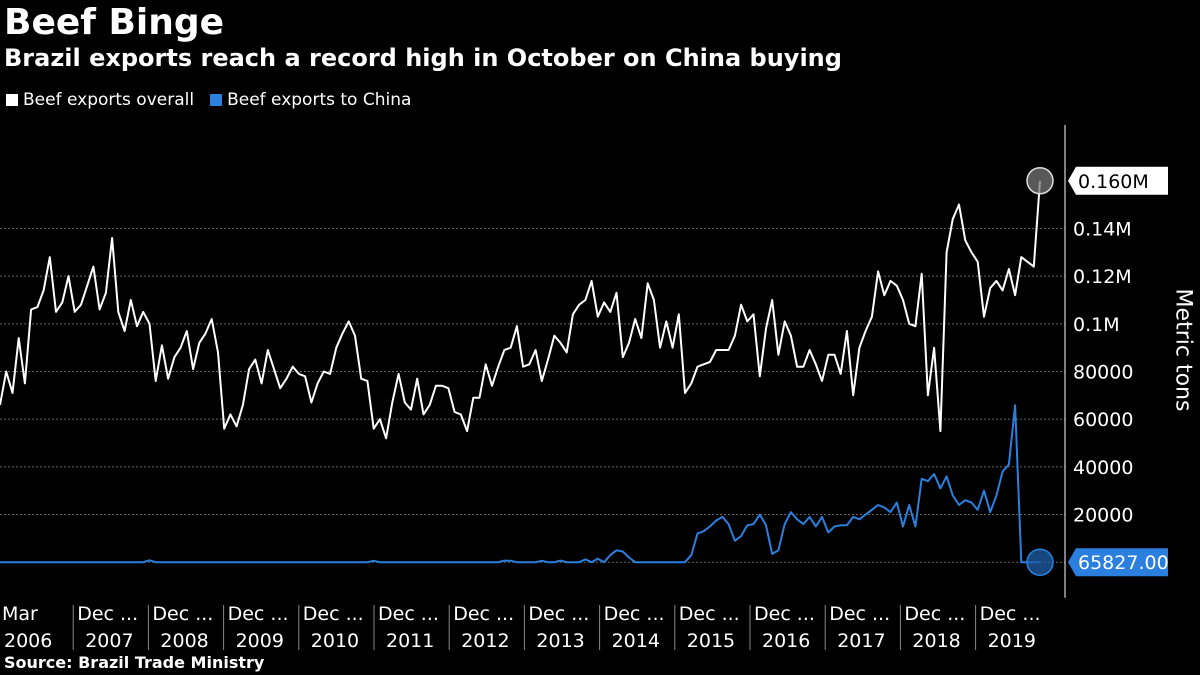 This screenshot has height=675, width=1200. I want to click on x-tick-label-year: 2013, so click(560, 641).